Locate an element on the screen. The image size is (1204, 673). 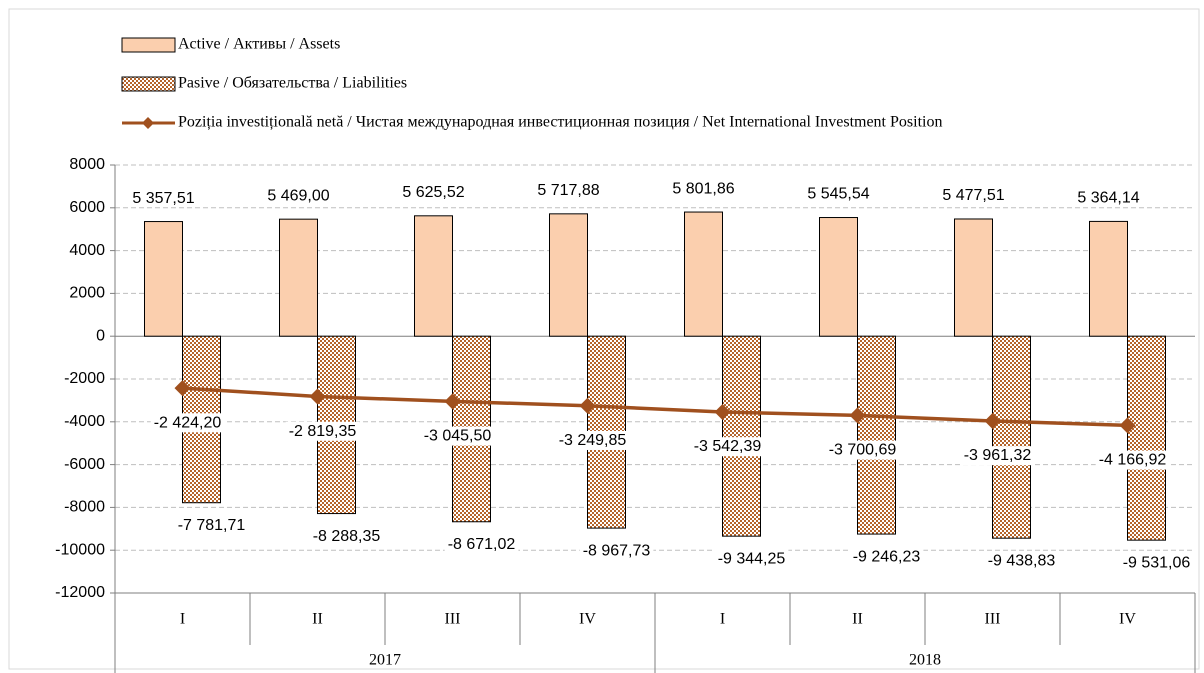
legend-label: Pasive / Обязательства / Liabilities is located at coordinates (292, 83).